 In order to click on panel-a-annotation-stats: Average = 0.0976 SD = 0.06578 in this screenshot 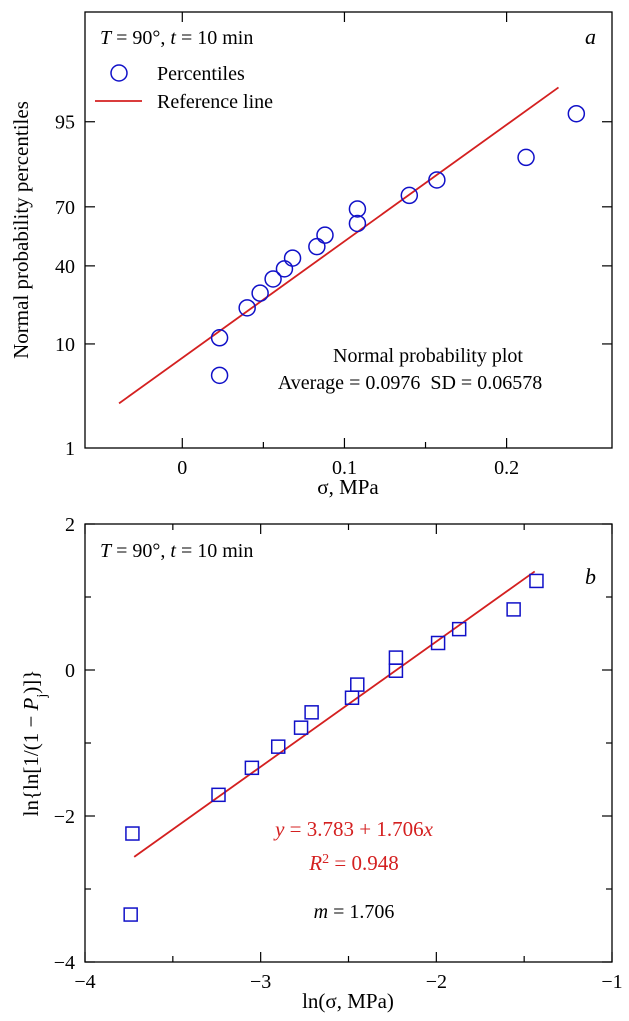, I will do `click(410, 383)`.